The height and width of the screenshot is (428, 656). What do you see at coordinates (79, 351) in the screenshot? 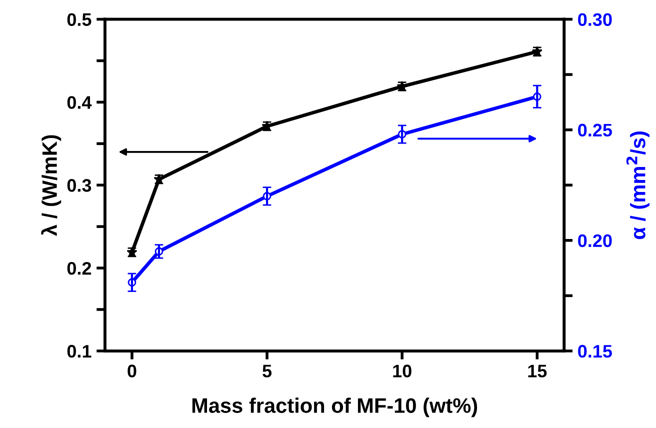
I see `y-tick-label: 0.1` at bounding box center [79, 351].